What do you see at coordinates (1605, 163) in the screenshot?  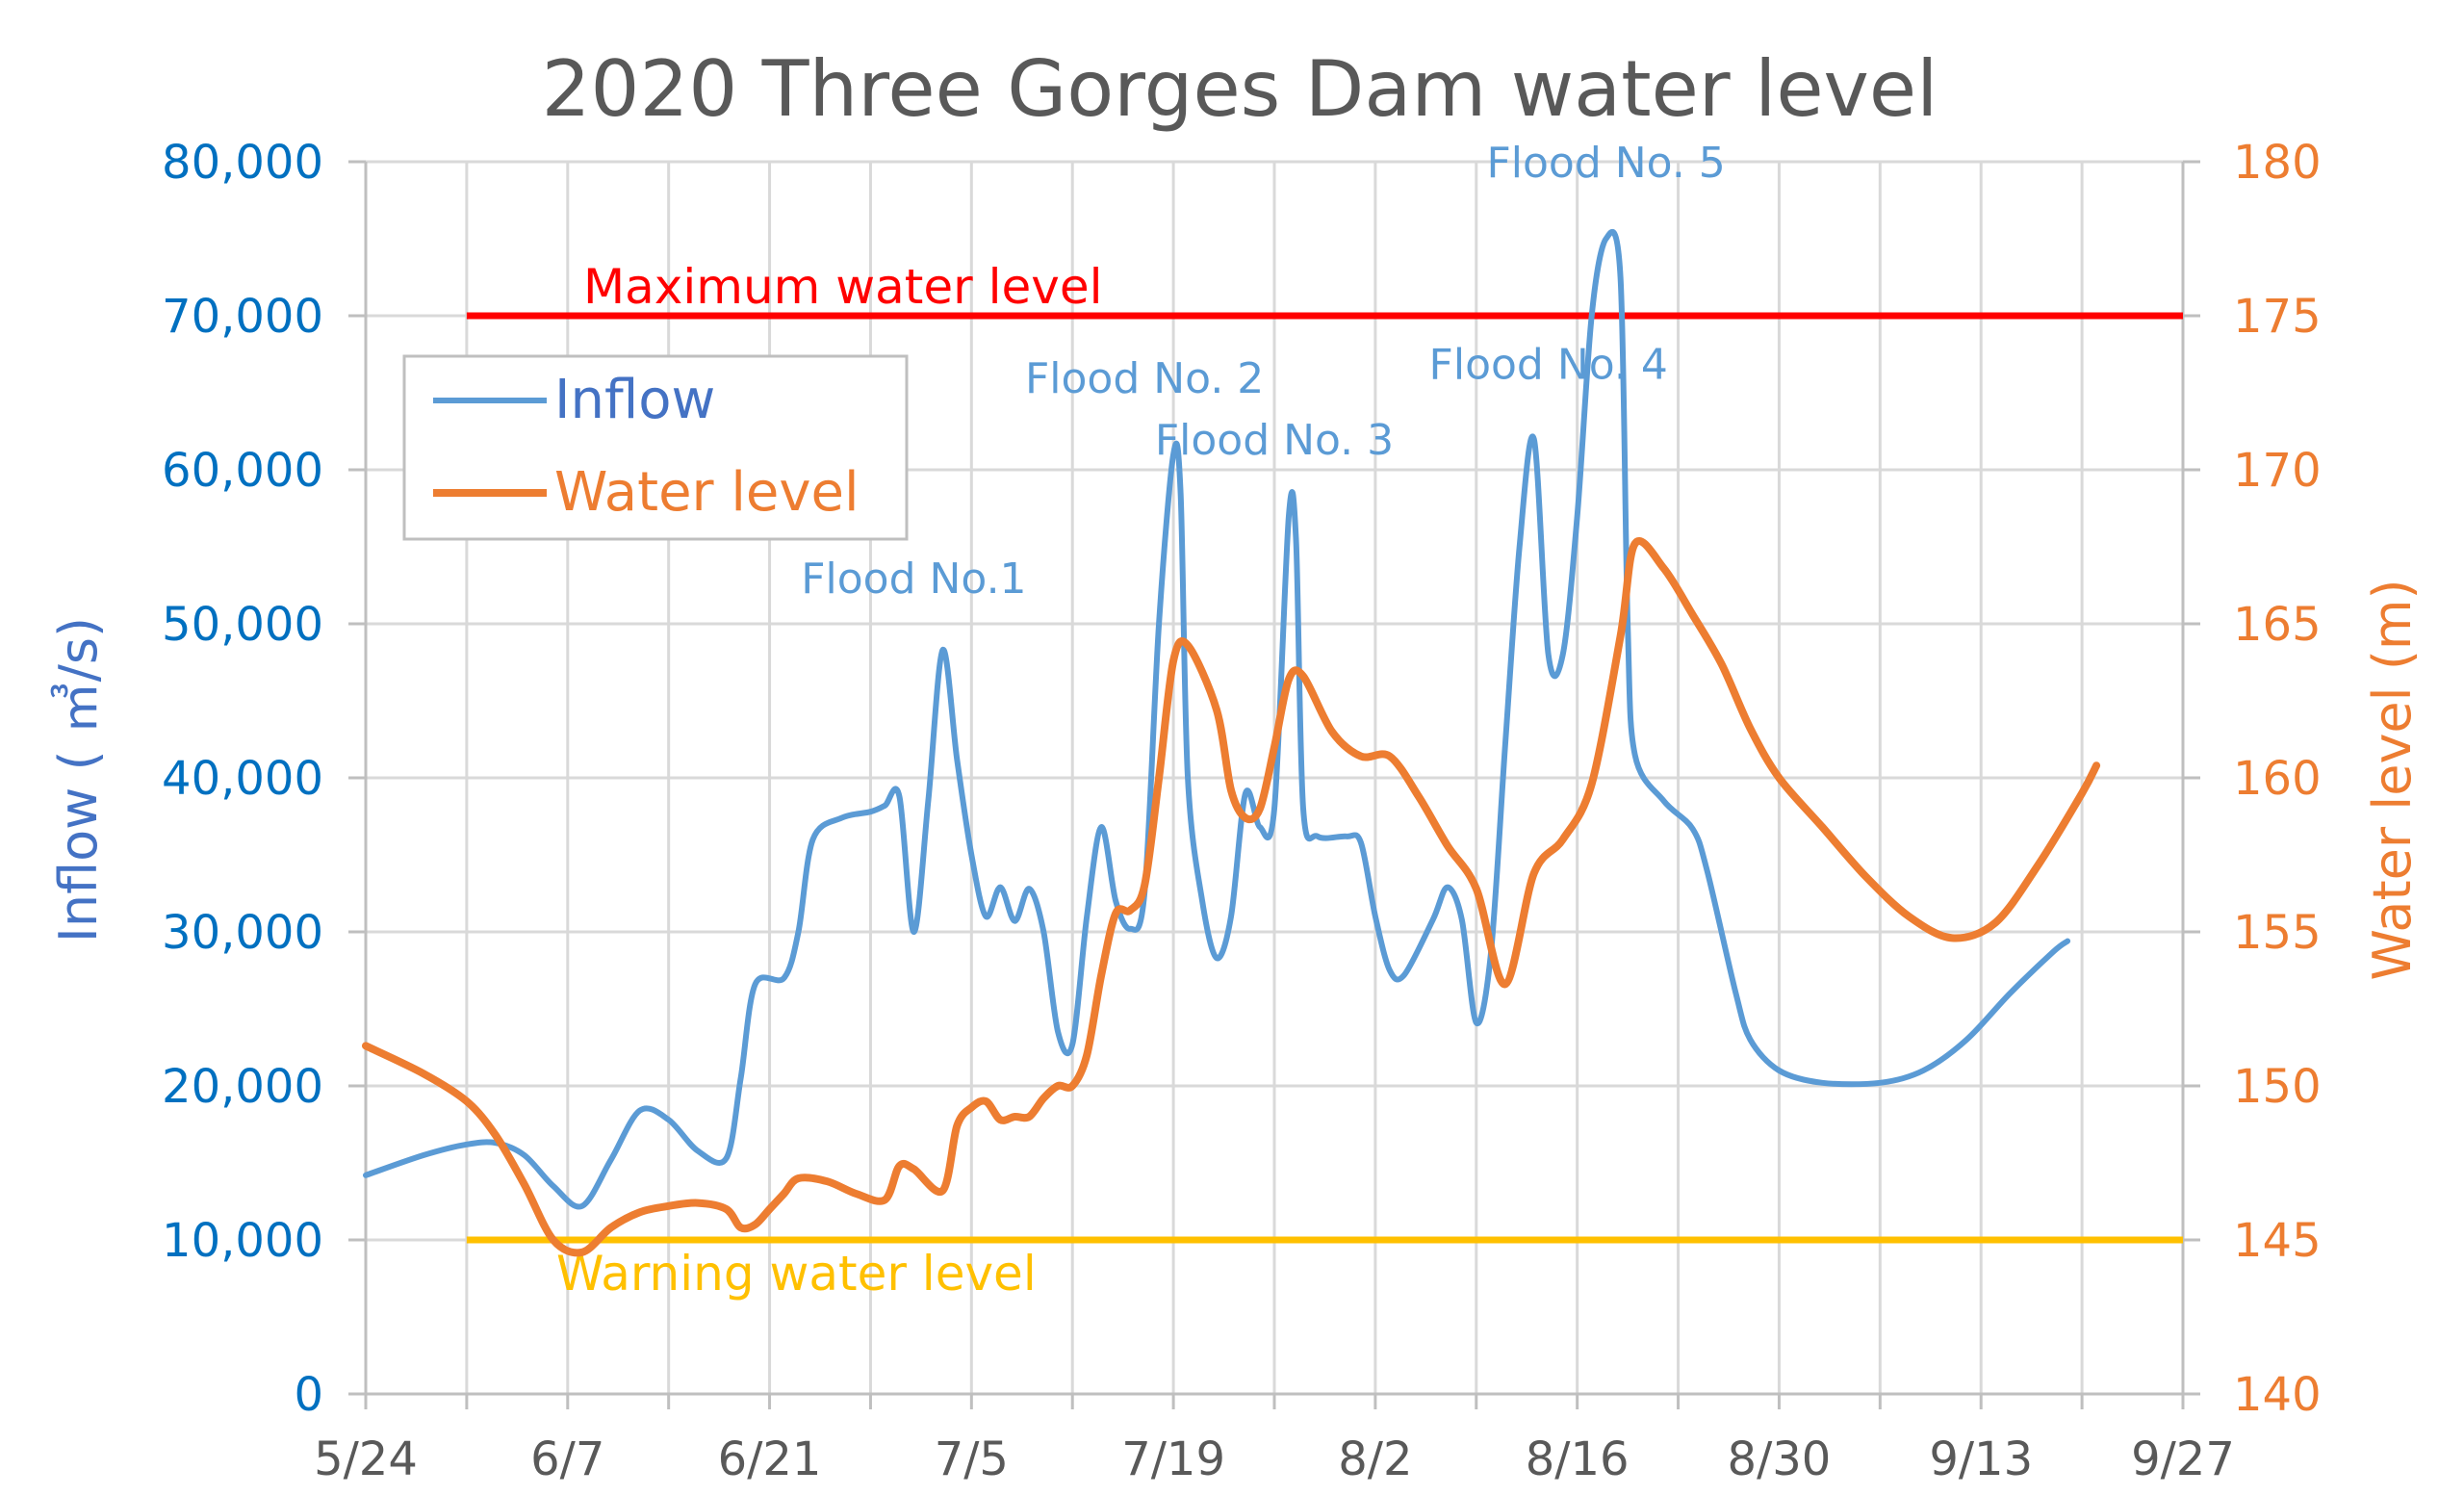 I see `flood-annotation: Flood No. 5` at bounding box center [1605, 163].